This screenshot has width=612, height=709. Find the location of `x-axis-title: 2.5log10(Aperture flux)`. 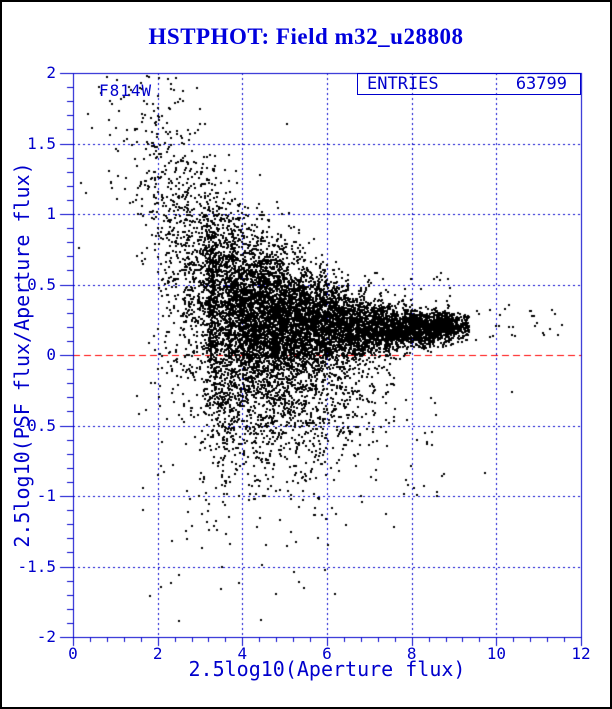

x-axis-title: 2.5log10(Aperture flux) is located at coordinates (327, 669).